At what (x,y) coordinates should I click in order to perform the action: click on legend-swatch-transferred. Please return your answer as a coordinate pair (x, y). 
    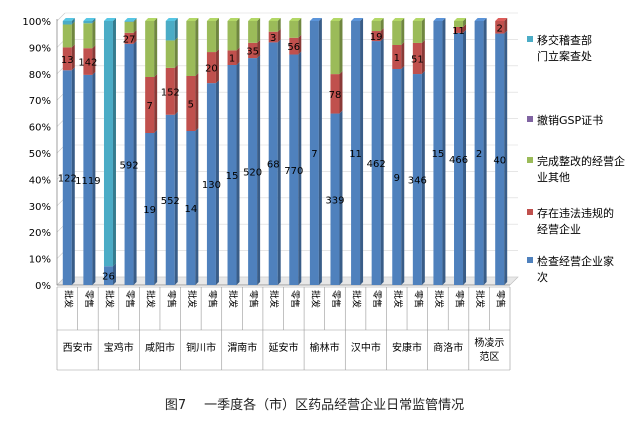
    Looking at the image, I should click on (530, 39).